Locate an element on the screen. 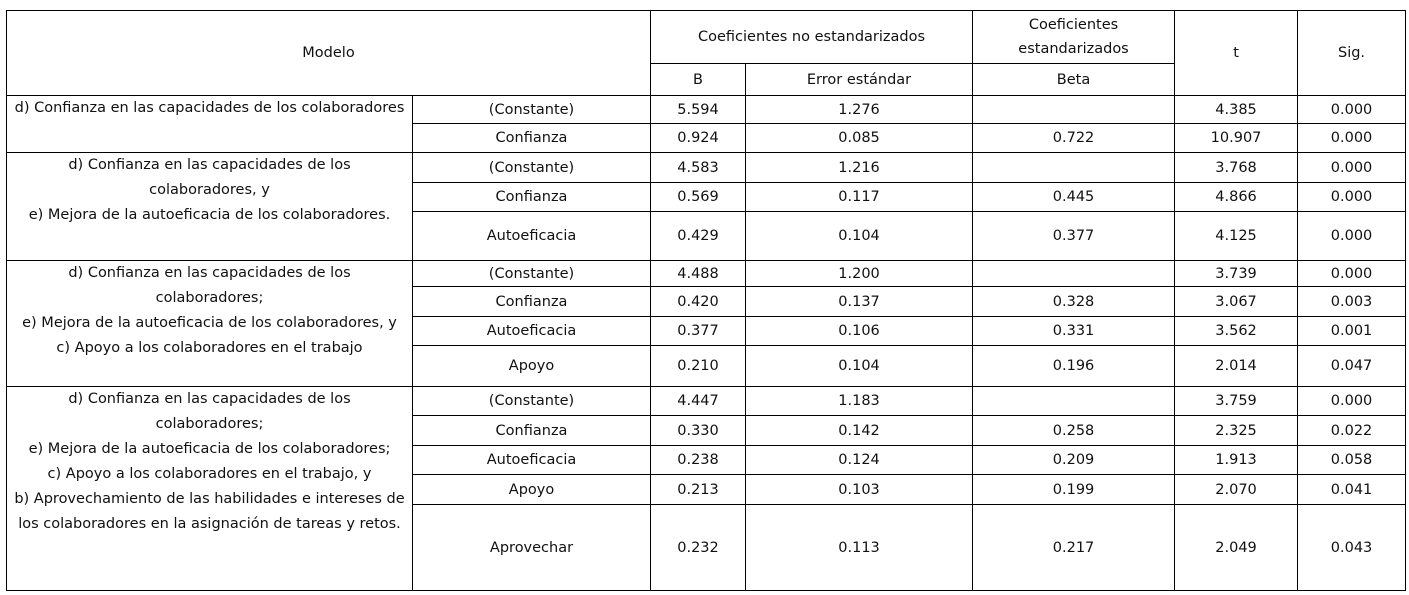  sig-cell: 0.003 is located at coordinates (1352, 301).